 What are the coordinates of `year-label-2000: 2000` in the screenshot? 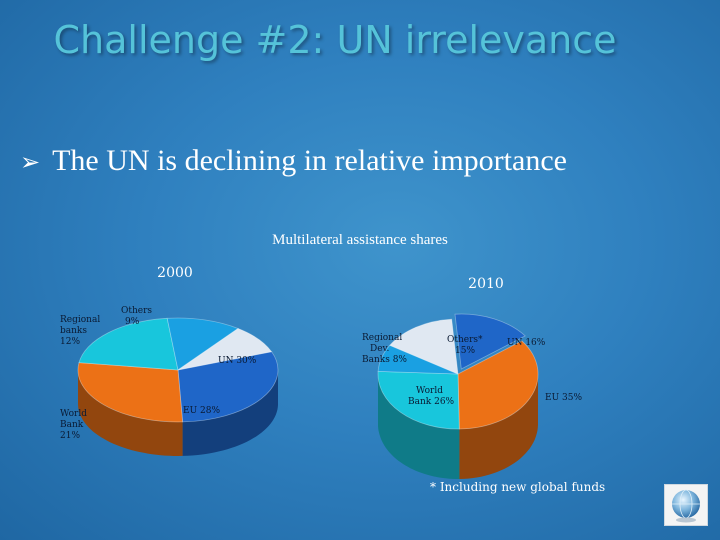 It's located at (175, 273).